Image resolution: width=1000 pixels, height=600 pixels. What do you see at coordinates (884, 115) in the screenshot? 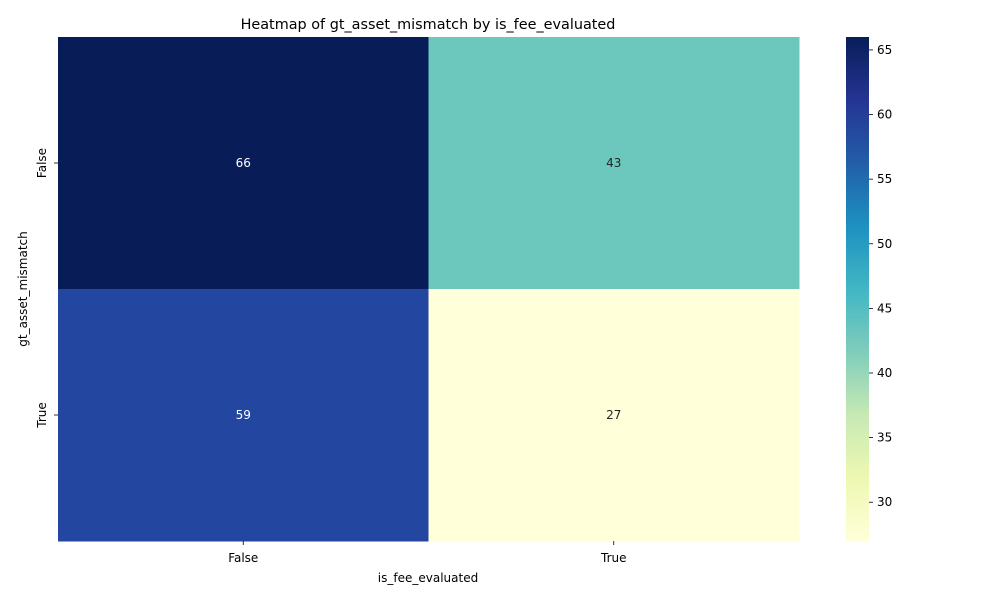
I see `colorbar-tick-label: 60` at bounding box center [884, 115].